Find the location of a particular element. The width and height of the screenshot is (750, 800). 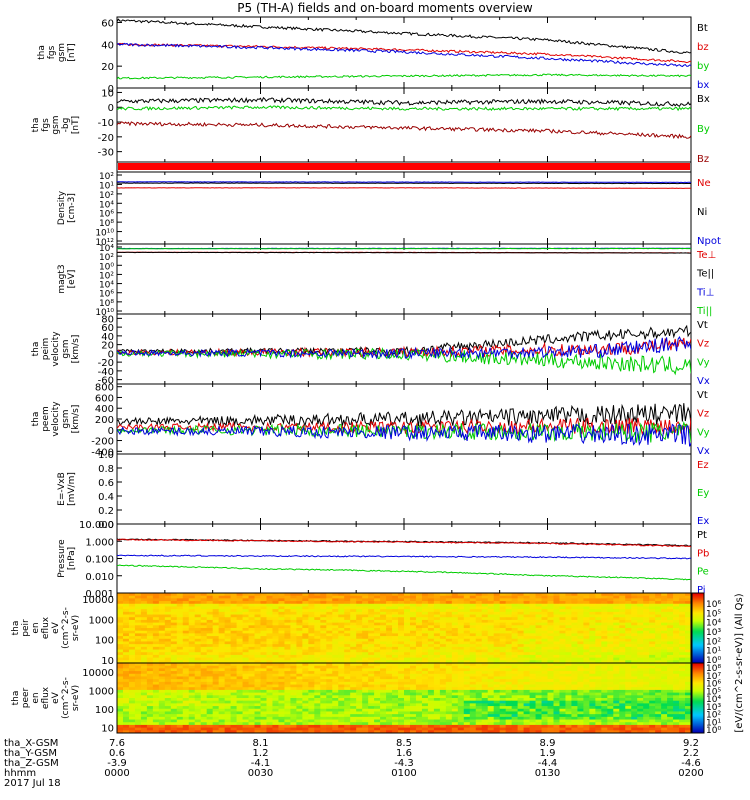

series-line-Ni is located at coordinates (404, 183).